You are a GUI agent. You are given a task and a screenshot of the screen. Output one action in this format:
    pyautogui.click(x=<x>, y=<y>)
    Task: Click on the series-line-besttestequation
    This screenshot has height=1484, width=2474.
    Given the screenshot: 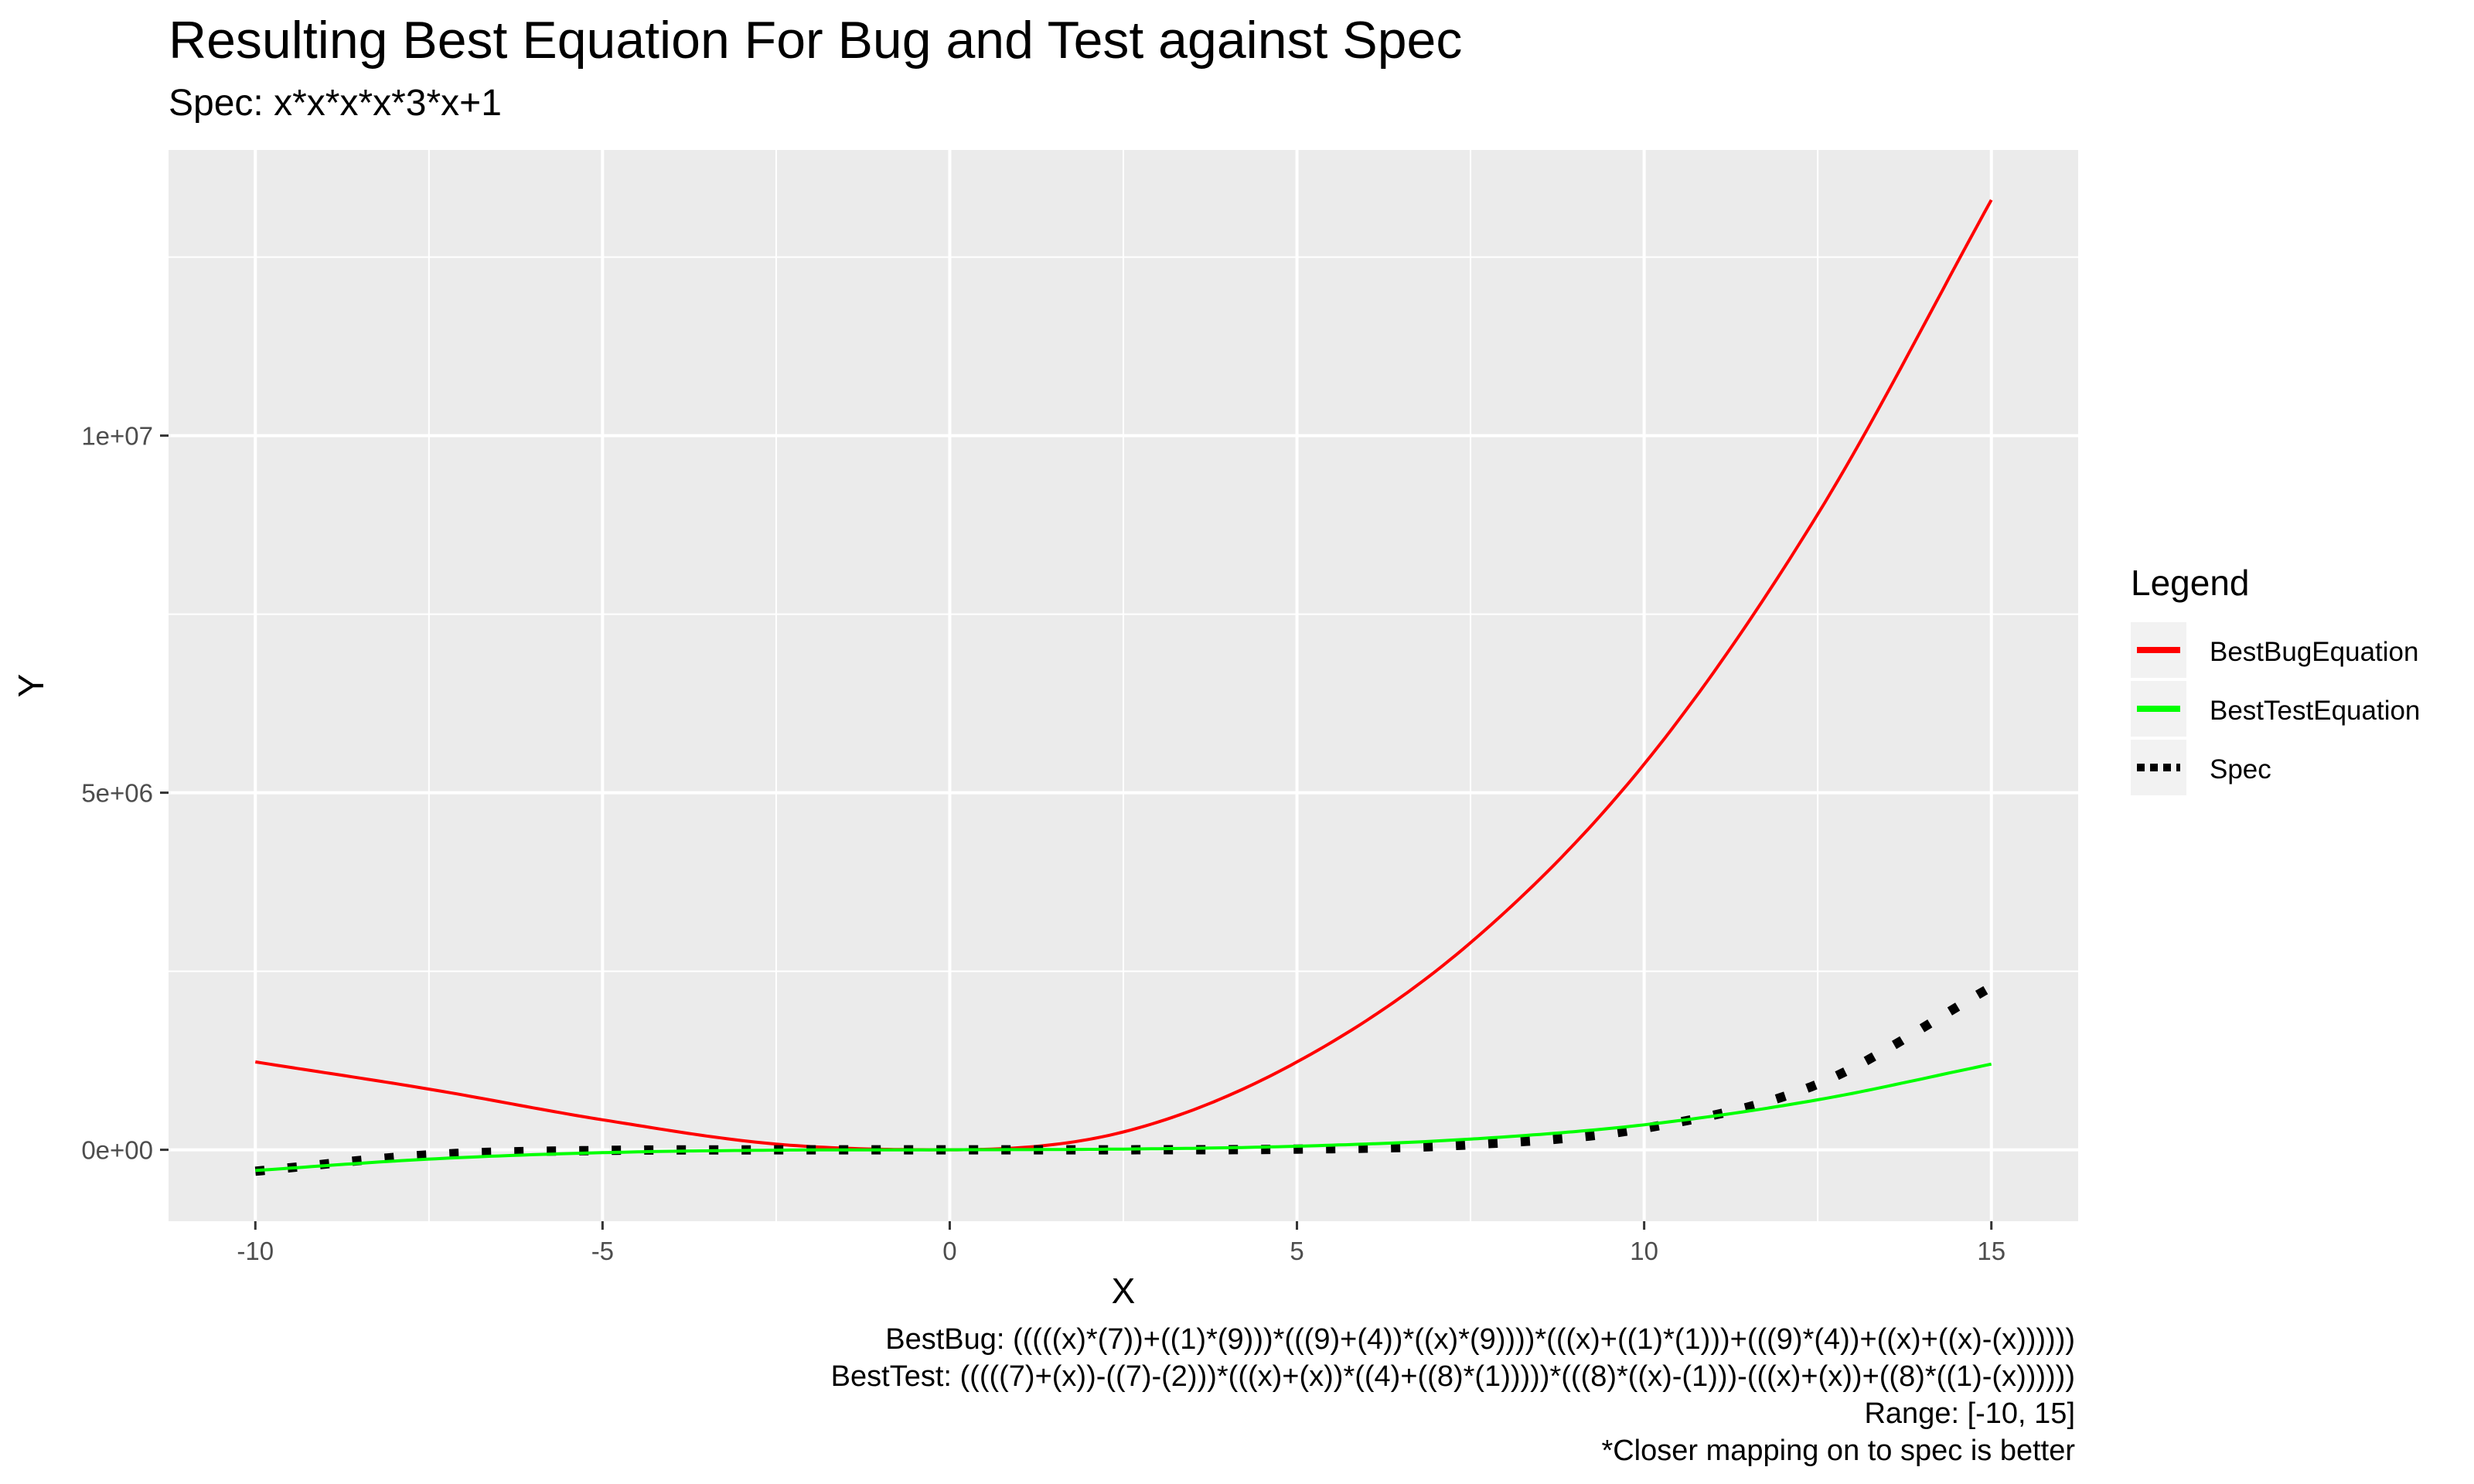 What is the action you would take?
    pyautogui.click(x=1123, y=1117)
    